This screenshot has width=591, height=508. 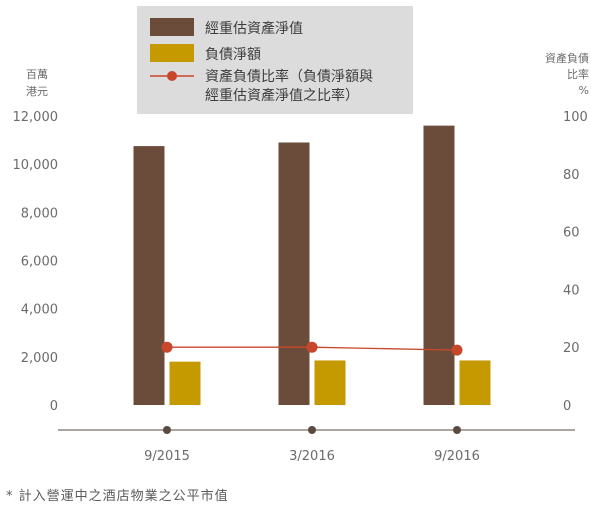 I want to click on legend-label-gearing-line1: 資產負債比率（負債淨額與, so click(x=289, y=76).